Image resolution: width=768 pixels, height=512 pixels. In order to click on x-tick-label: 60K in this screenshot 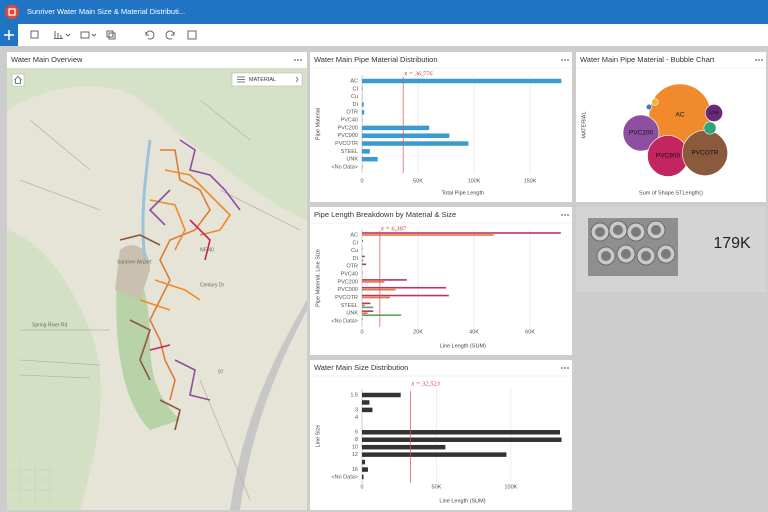, I will do `click(530, 332)`.